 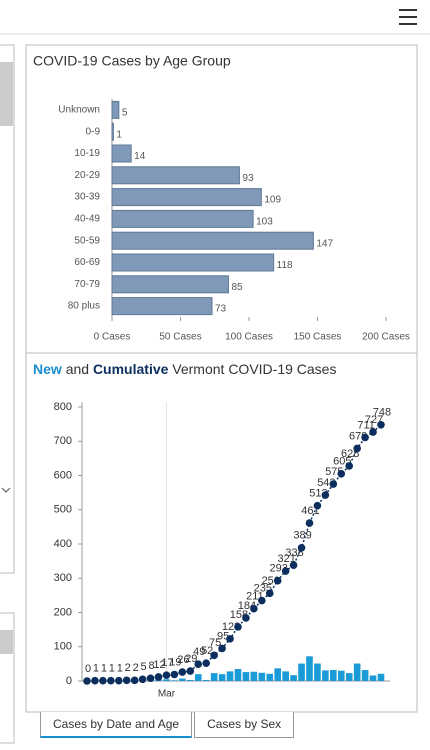 What do you see at coordinates (131, 369) in the screenshot?
I see `title-part: Cumulative` at bounding box center [131, 369].